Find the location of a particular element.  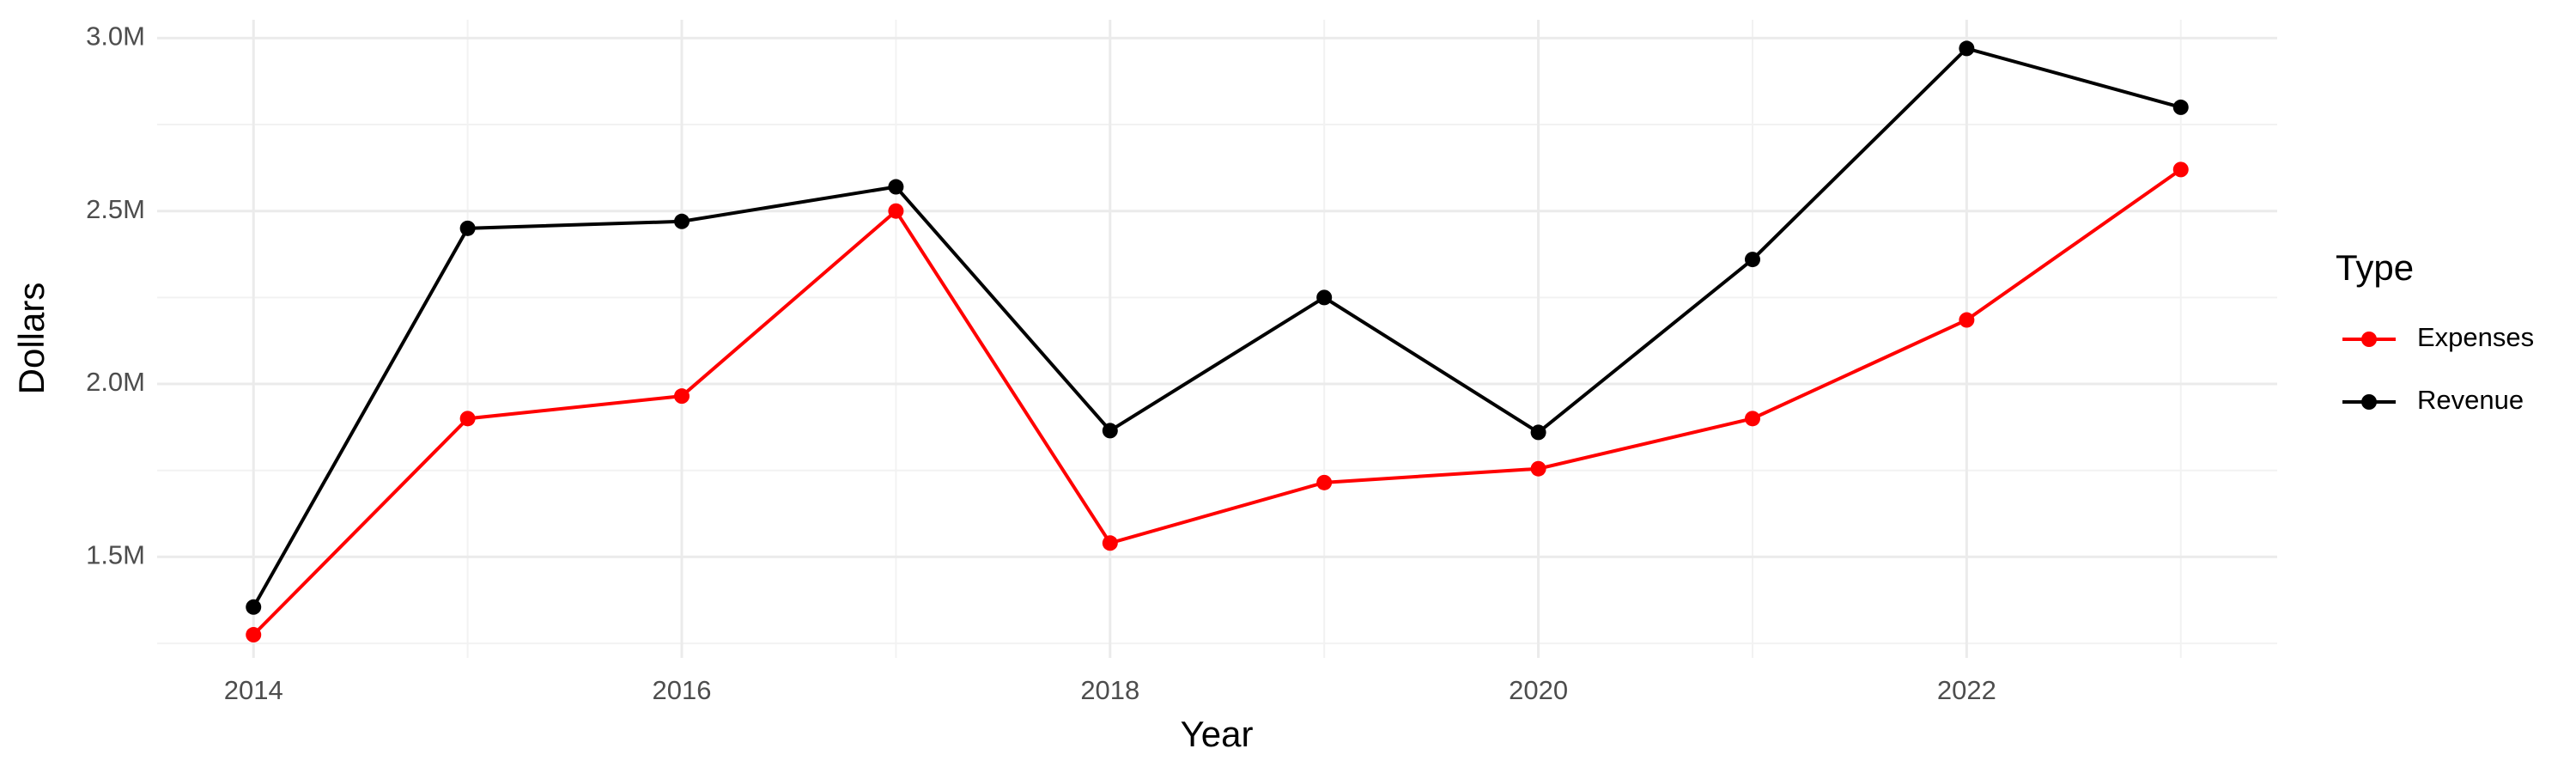

y-tick-label: 2.0M is located at coordinates (116, 382).